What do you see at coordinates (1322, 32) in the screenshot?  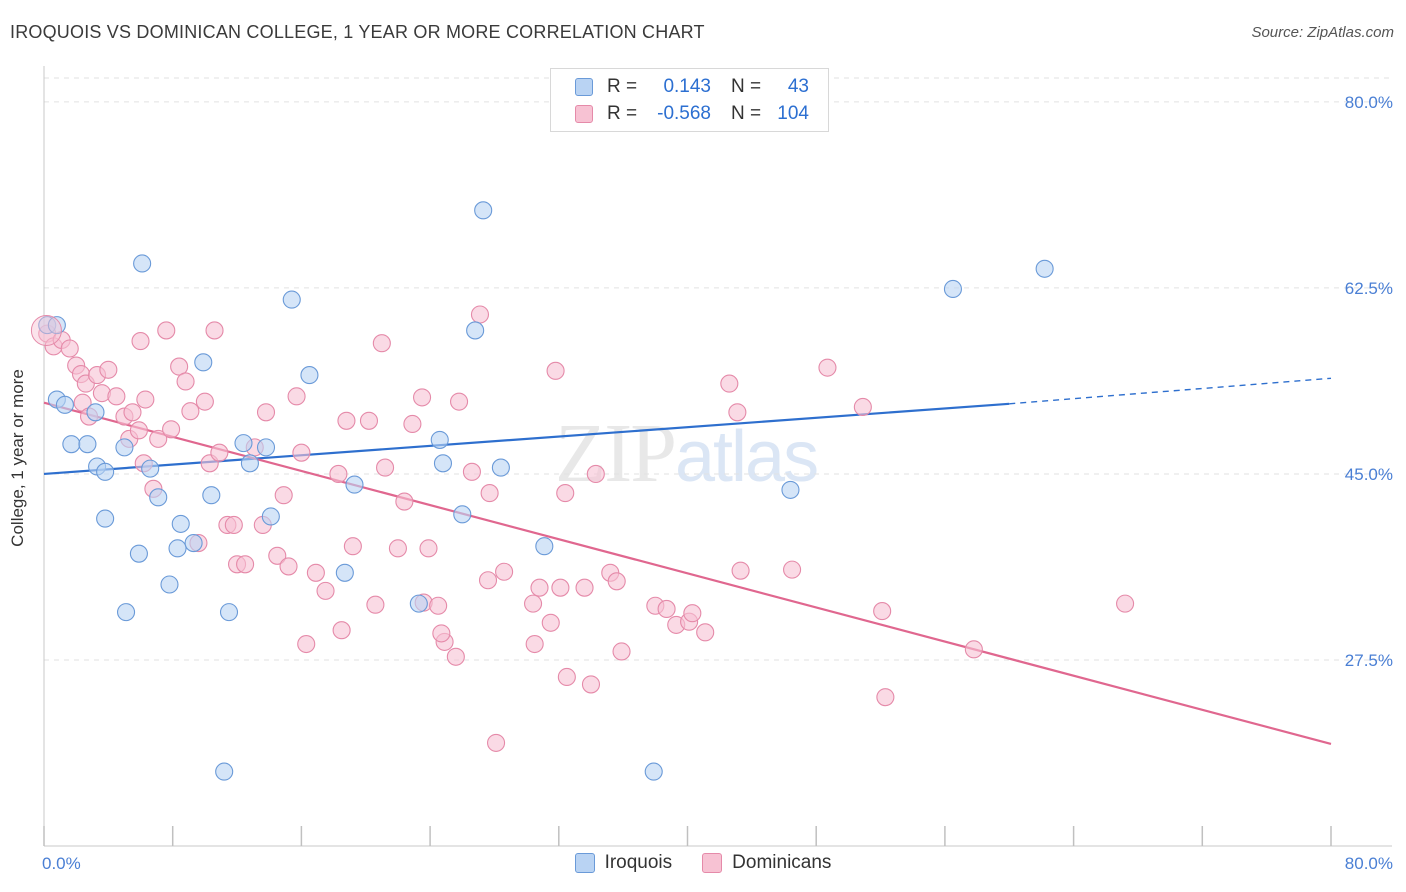 I see `source-label: Source: ZipAtlas.com` at bounding box center [1322, 32].